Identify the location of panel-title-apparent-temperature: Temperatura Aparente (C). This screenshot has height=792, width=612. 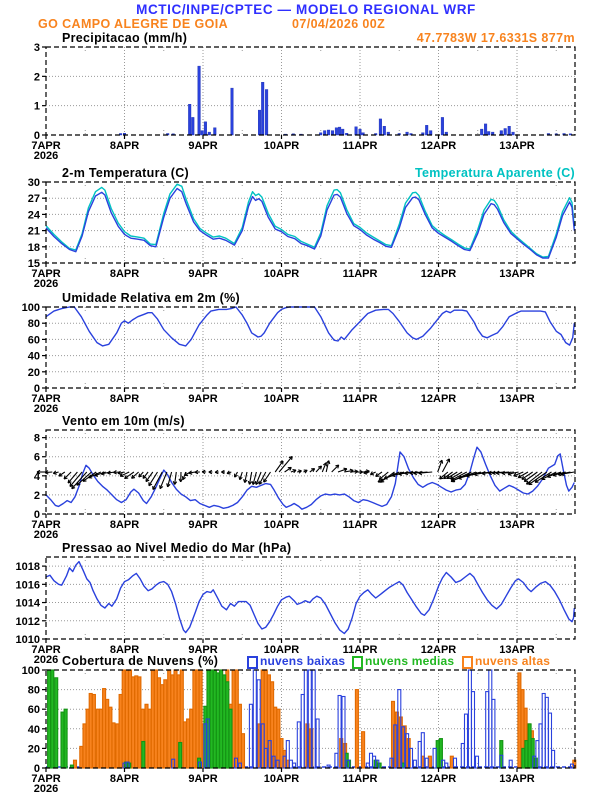
(494, 173).